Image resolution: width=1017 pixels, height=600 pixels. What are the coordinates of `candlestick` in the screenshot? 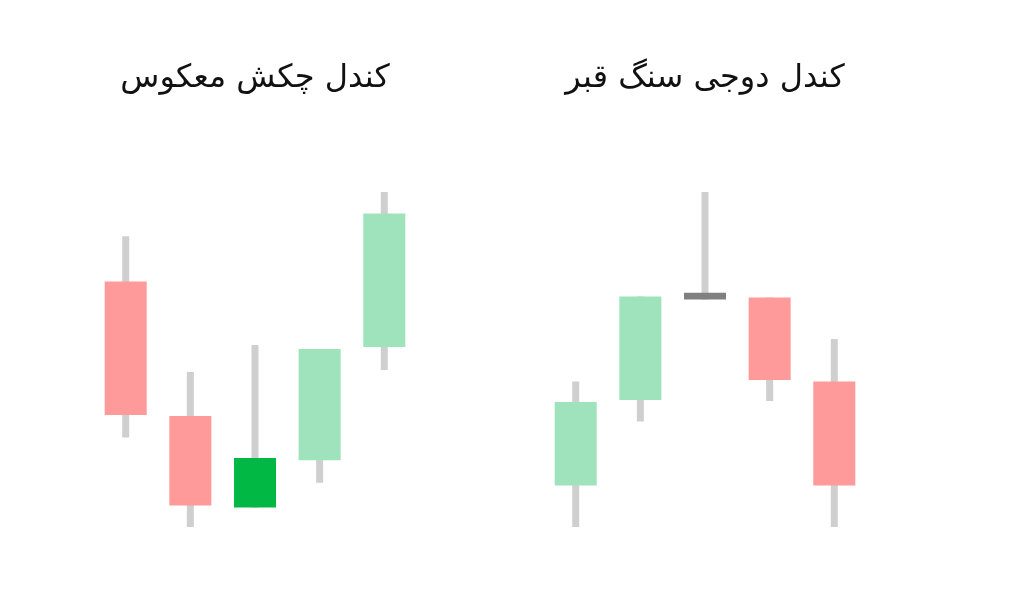 It's located at (705, 246).